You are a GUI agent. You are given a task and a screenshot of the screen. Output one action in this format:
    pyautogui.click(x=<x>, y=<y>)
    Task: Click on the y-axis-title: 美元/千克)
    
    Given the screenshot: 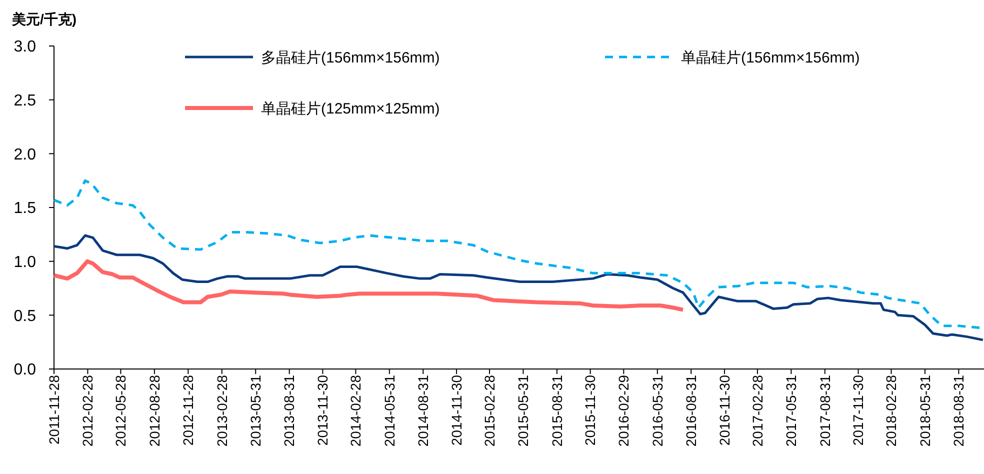 What is the action you would take?
    pyautogui.click(x=44, y=19)
    